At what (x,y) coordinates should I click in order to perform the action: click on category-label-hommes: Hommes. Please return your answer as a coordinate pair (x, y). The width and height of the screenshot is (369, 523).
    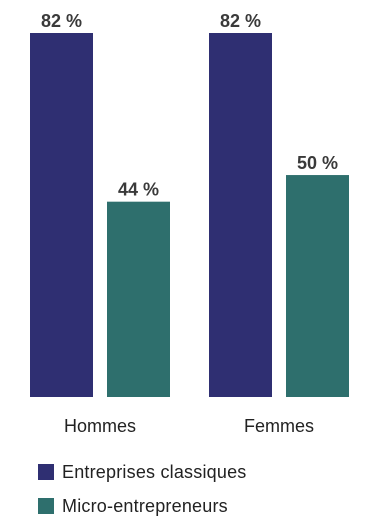
    Looking at the image, I should click on (100, 426).